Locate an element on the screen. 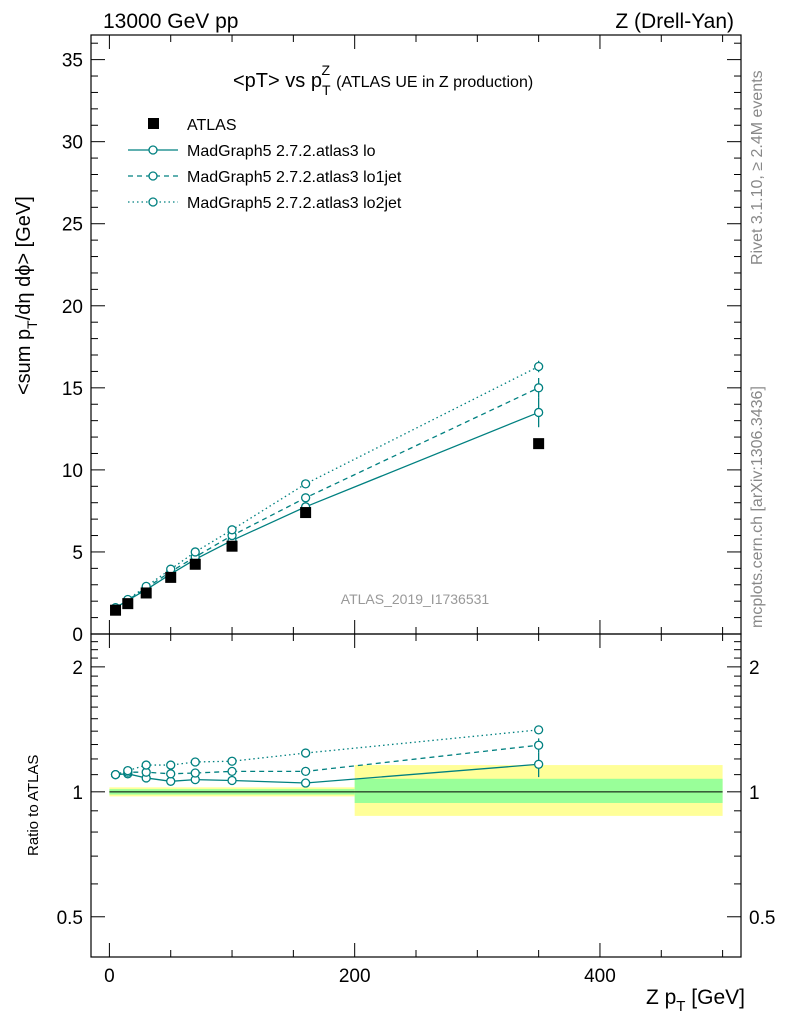  main-y-tick-label: 35 is located at coordinates (72, 61).